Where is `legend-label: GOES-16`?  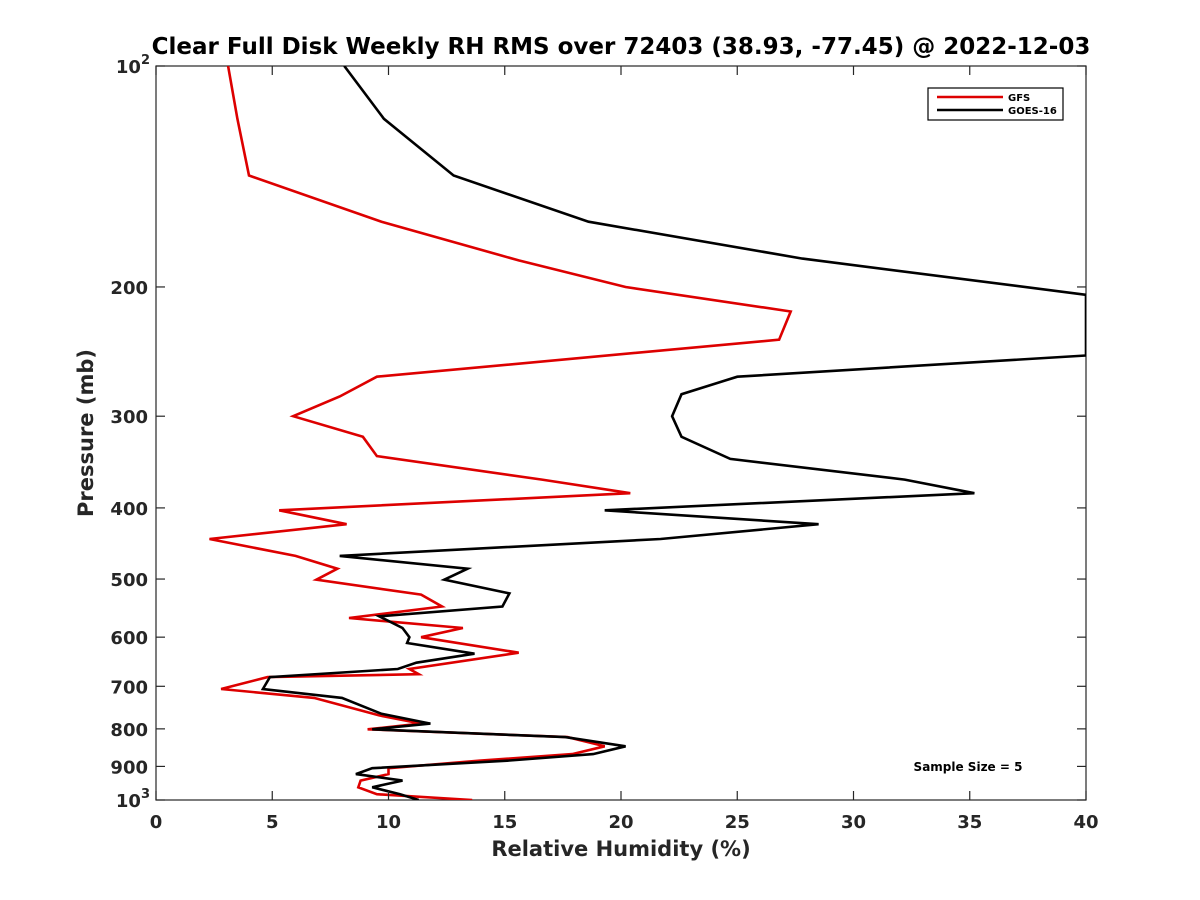 legend-label: GOES-16 is located at coordinates (1032, 111).